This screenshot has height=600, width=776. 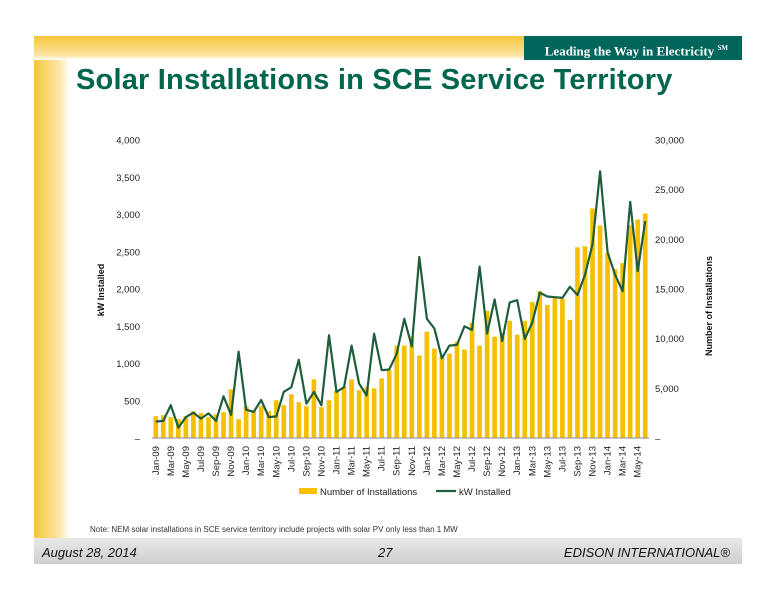 I want to click on footer-brand: EDISON INTERNATIONAL®, so click(x=646, y=552).